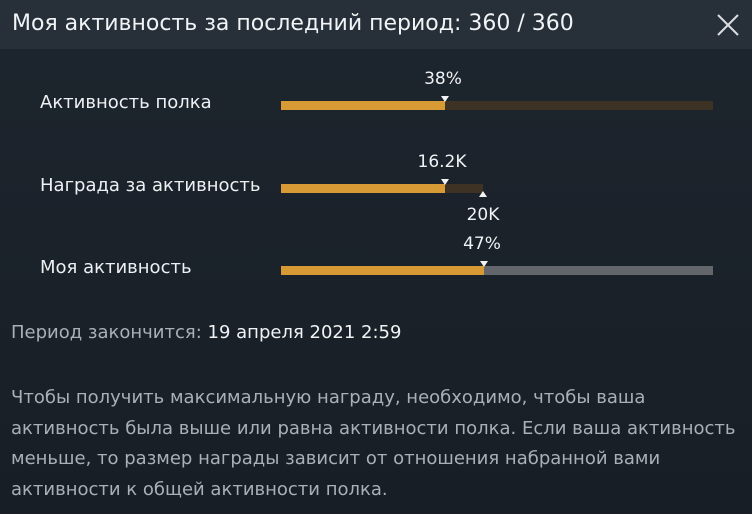 This screenshot has height=514, width=752. Describe the element at coordinates (483, 194) in the screenshot. I see `reward-max-marker-icon` at that location.